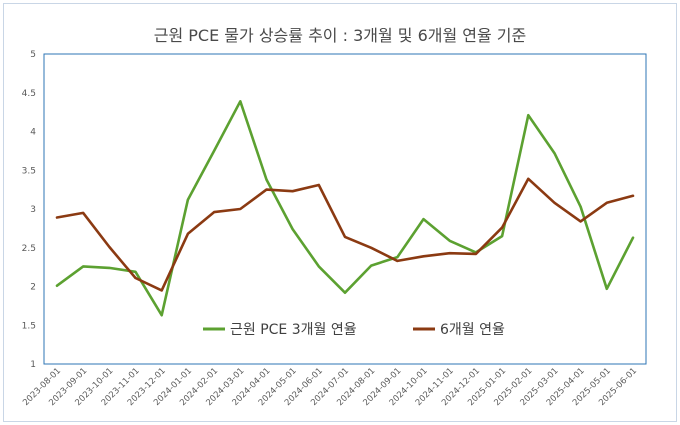  I want to click on y-tick-label: 4, so click(33, 133).